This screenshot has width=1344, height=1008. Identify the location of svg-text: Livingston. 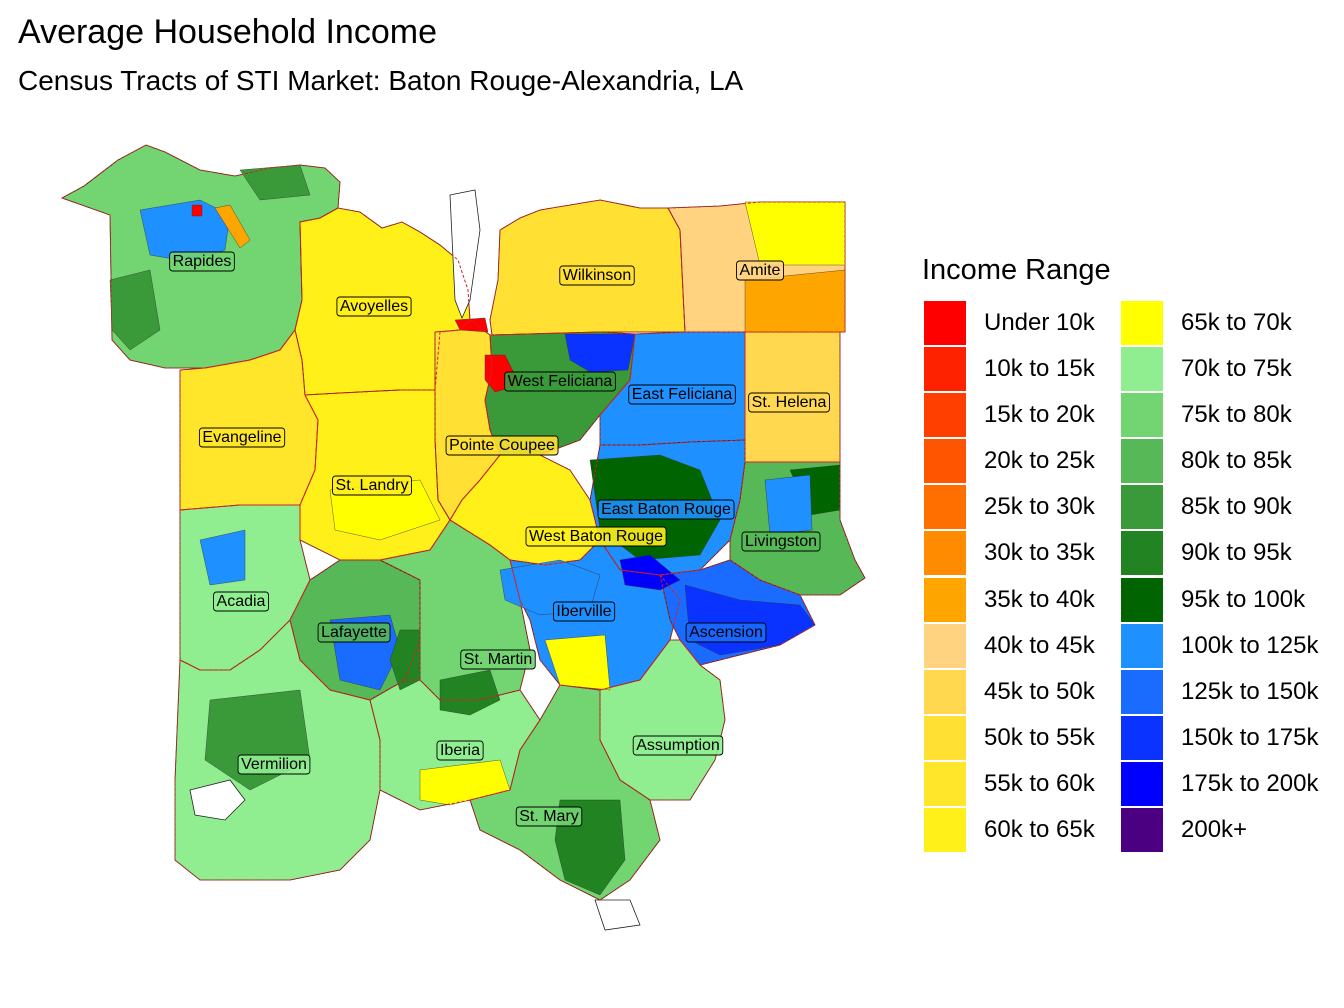
(781, 541).